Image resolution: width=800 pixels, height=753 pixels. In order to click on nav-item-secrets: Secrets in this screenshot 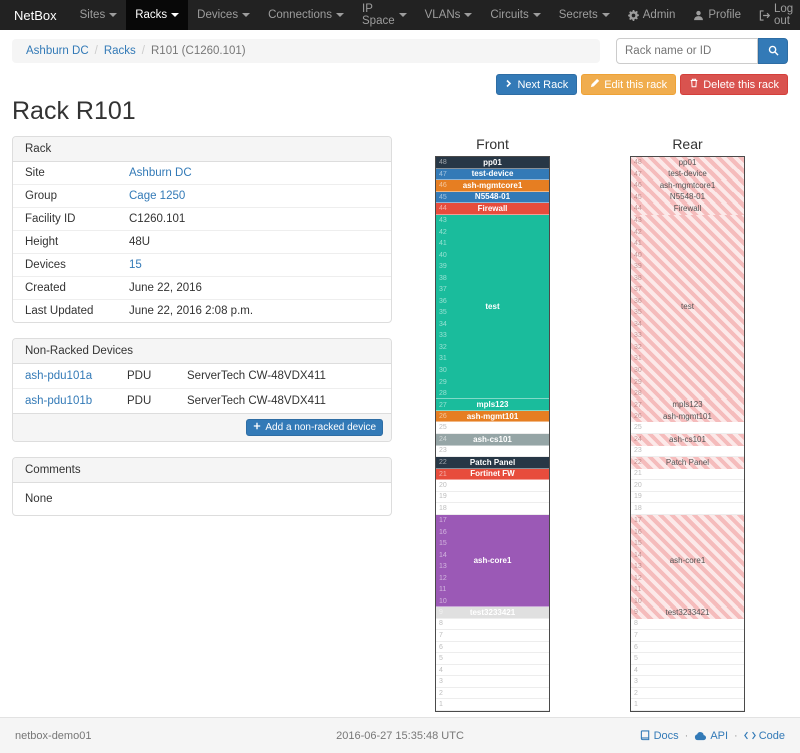, I will do `click(584, 15)`.